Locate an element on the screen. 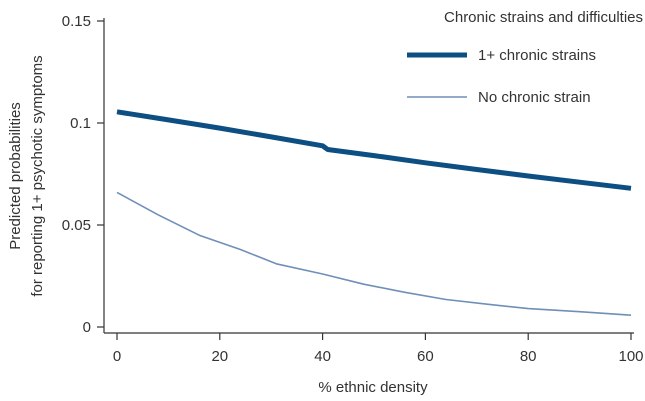  y-tick-label: 0.1 is located at coordinates (80, 123).